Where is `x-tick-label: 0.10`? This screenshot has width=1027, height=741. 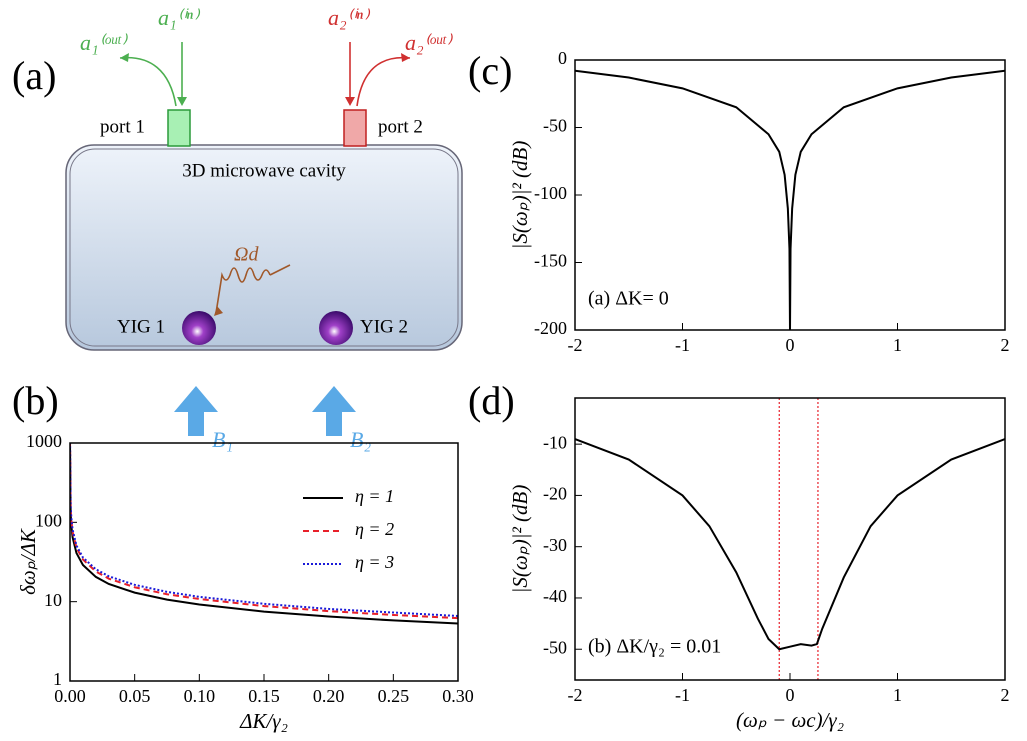
x-tick-label: 0.10 is located at coordinates (200, 696).